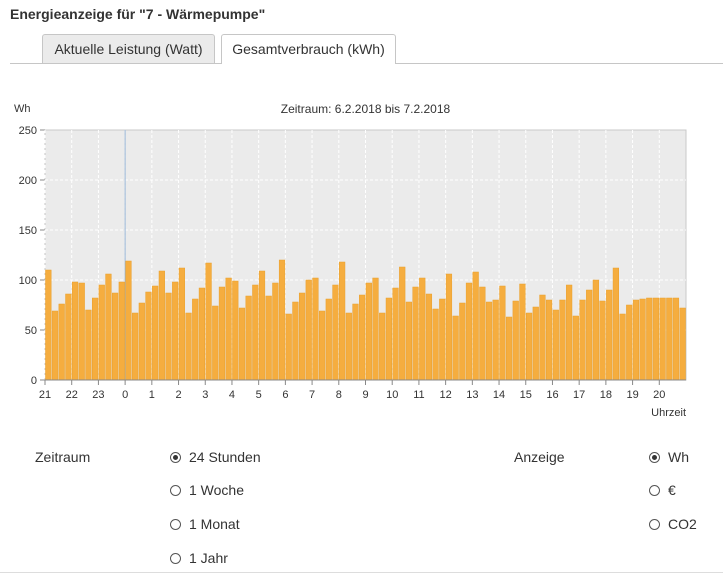 The width and height of the screenshot is (723, 584). I want to click on x-tick-label: 21, so click(45, 395).